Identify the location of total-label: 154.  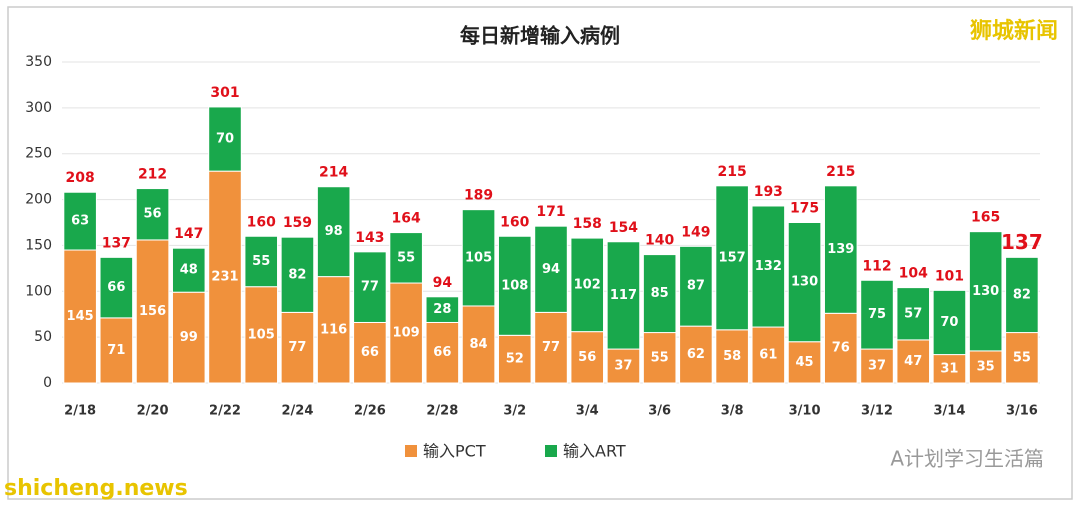
(623, 228).